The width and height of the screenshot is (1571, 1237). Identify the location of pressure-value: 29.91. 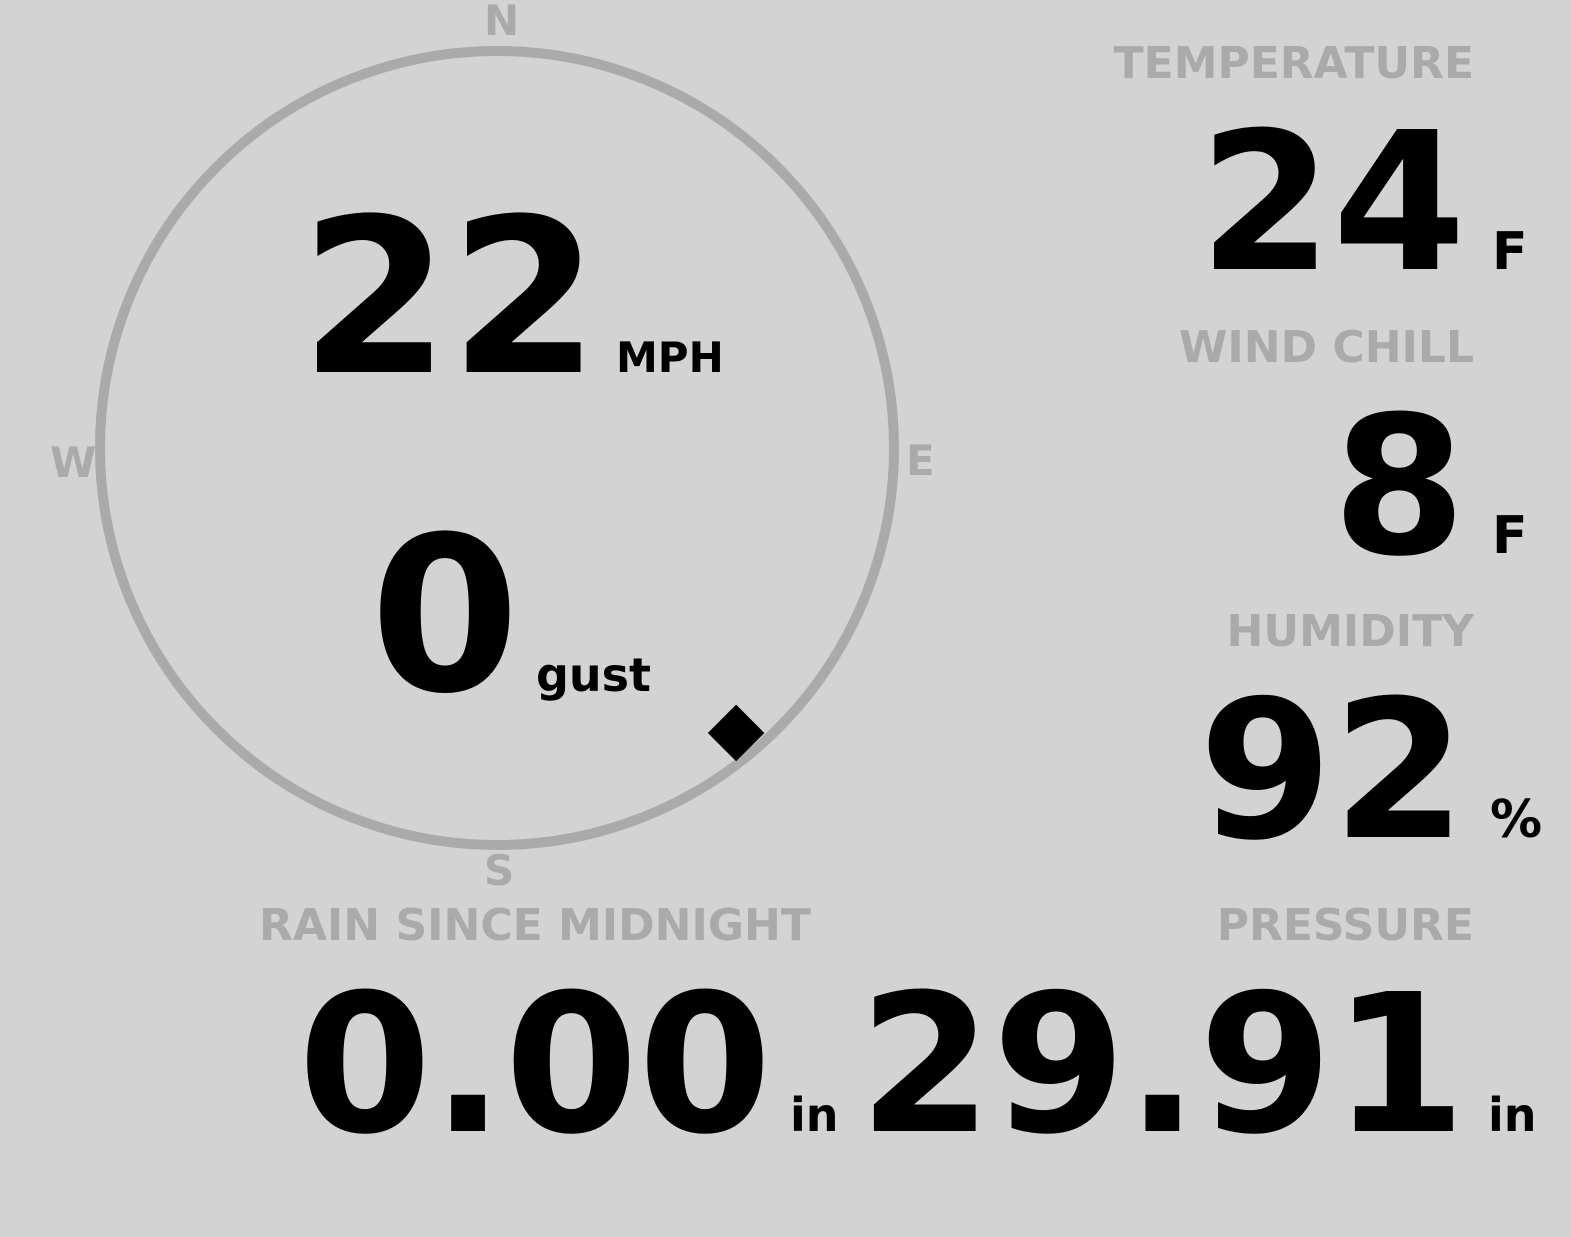
(1162, 1065).